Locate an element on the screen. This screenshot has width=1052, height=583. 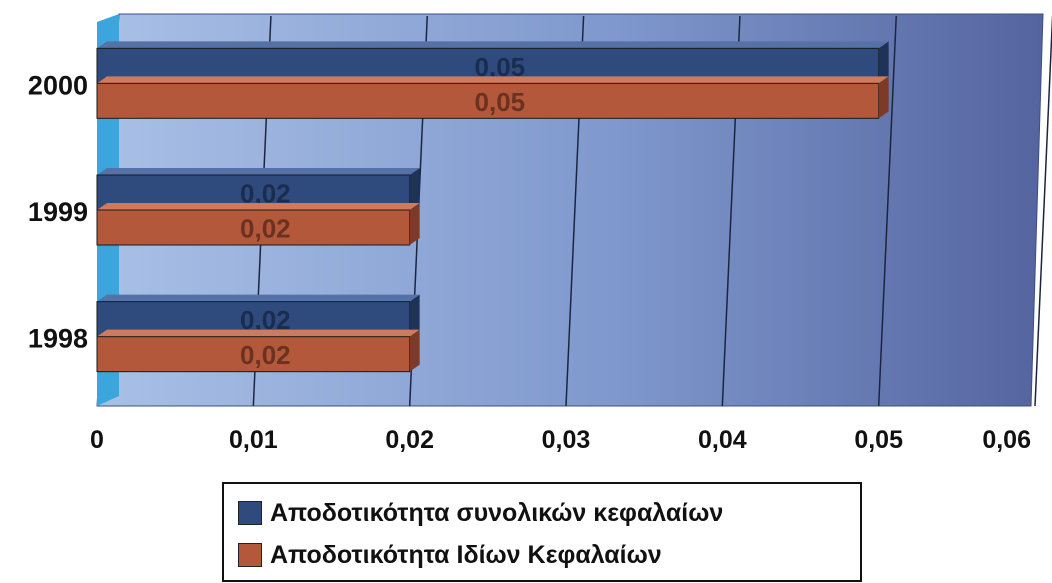
x-tick-label: 0,05 is located at coordinates (878, 440).